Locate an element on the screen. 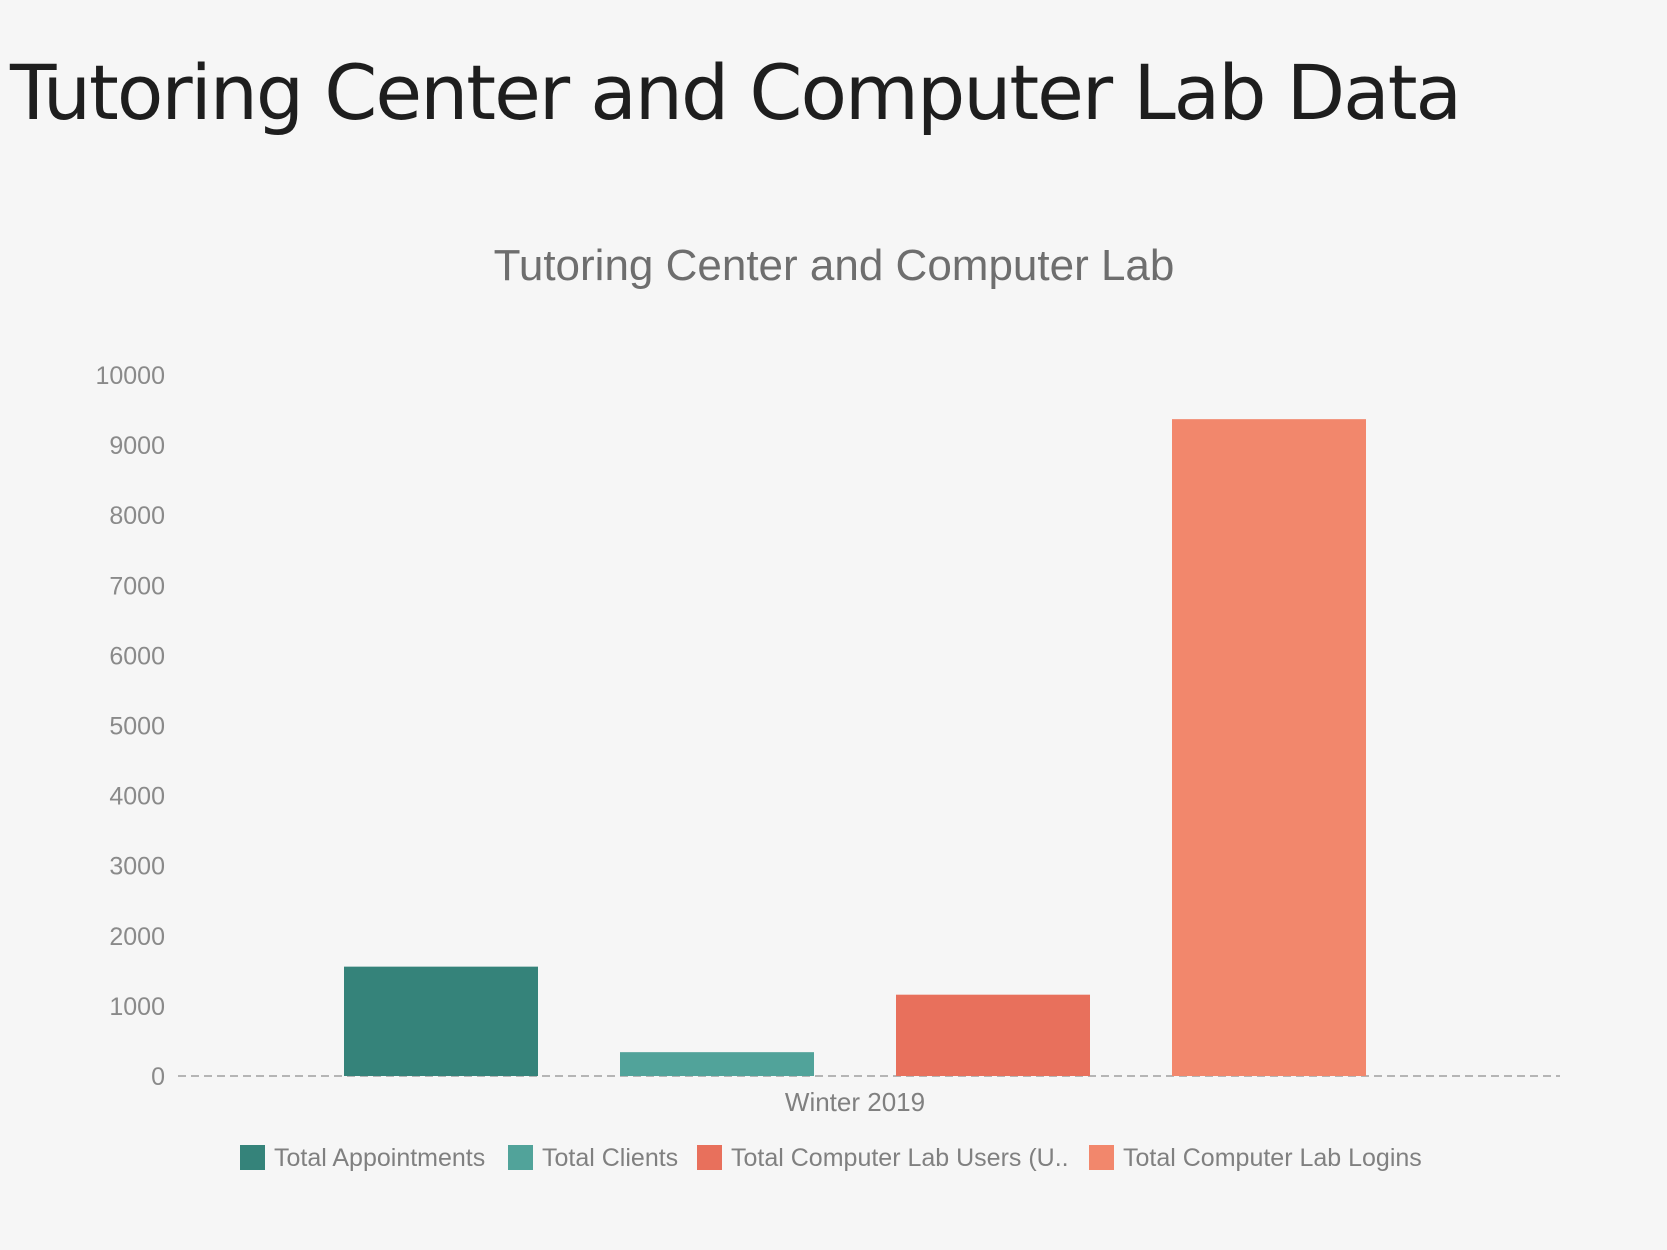 This screenshot has width=1667, height=1250. x-category-label: Winter 2019 is located at coordinates (855, 1102).